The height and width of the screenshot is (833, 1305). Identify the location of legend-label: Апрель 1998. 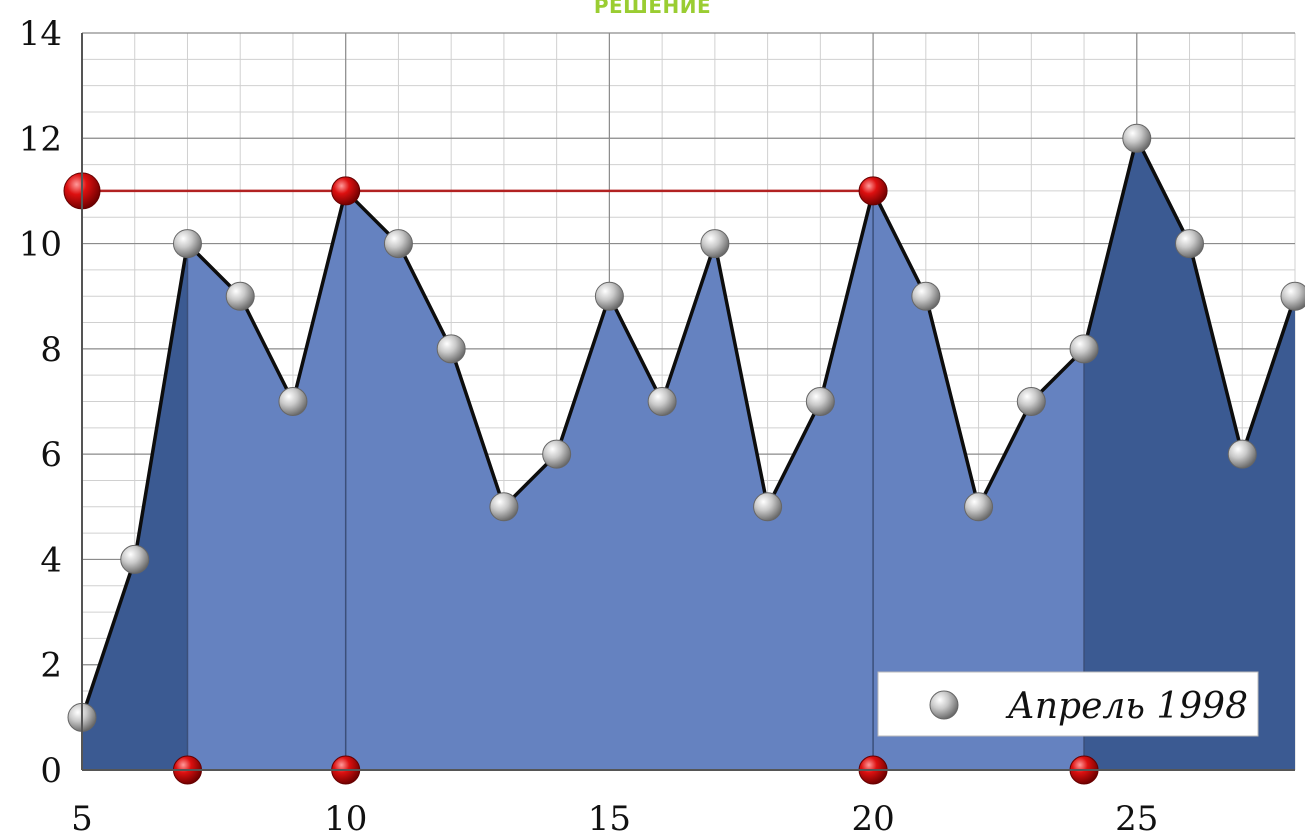
(1126, 706).